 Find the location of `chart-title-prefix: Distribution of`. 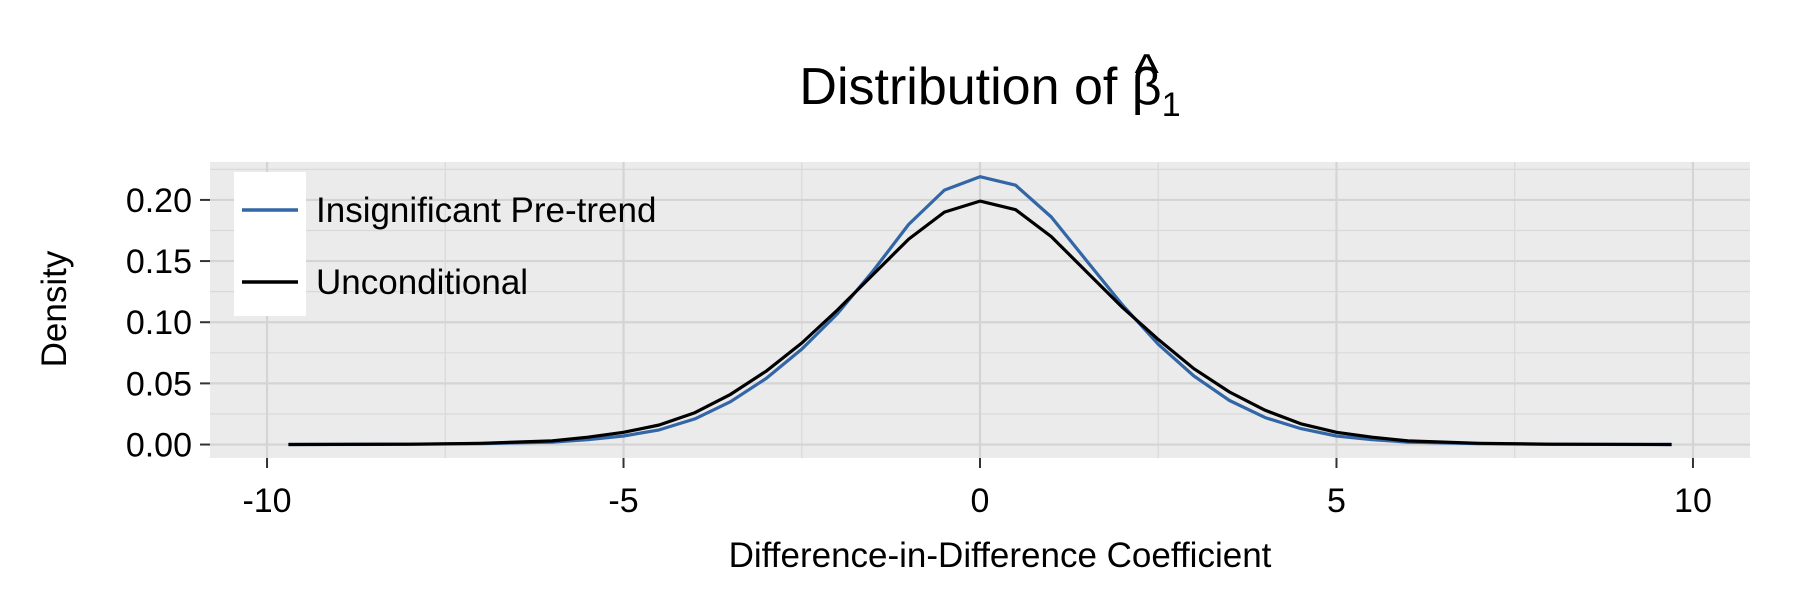

chart-title-prefix: Distribution of is located at coordinates (965, 87).